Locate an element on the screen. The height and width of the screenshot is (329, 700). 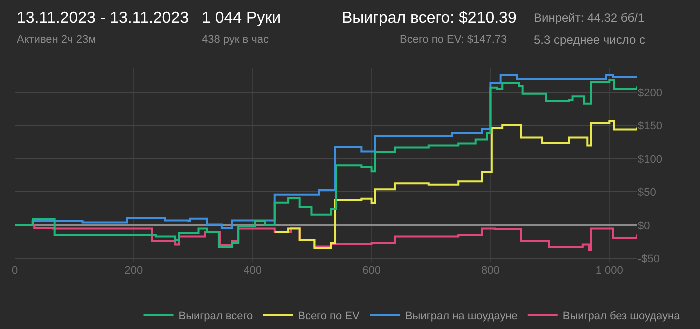
y-tick-label: $150 is located at coordinates (650, 126).